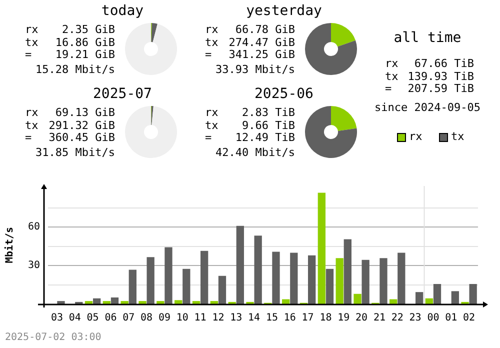 The height and width of the screenshot is (348, 500). Describe the element at coordinates (344, 318) in the screenshot. I see `x-tick-label: 19` at that location.